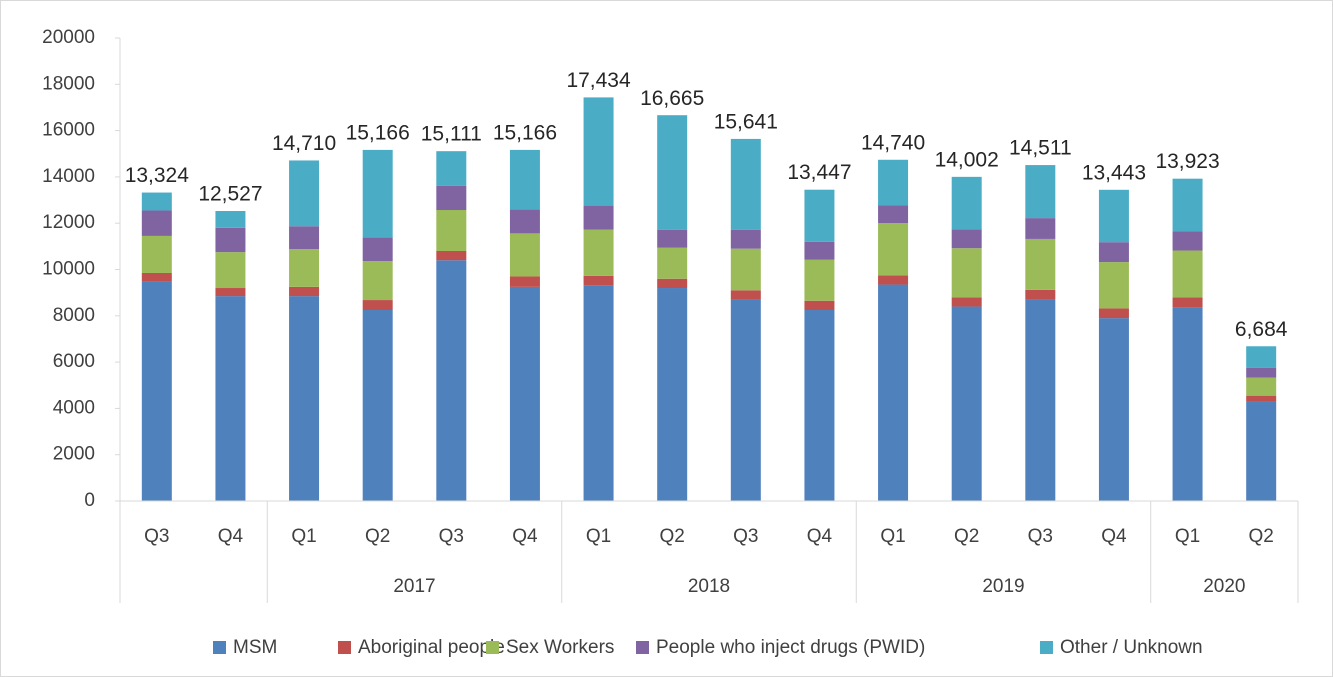  What do you see at coordinates (304, 143) in the screenshot?
I see `total-label: 14,710` at bounding box center [304, 143].